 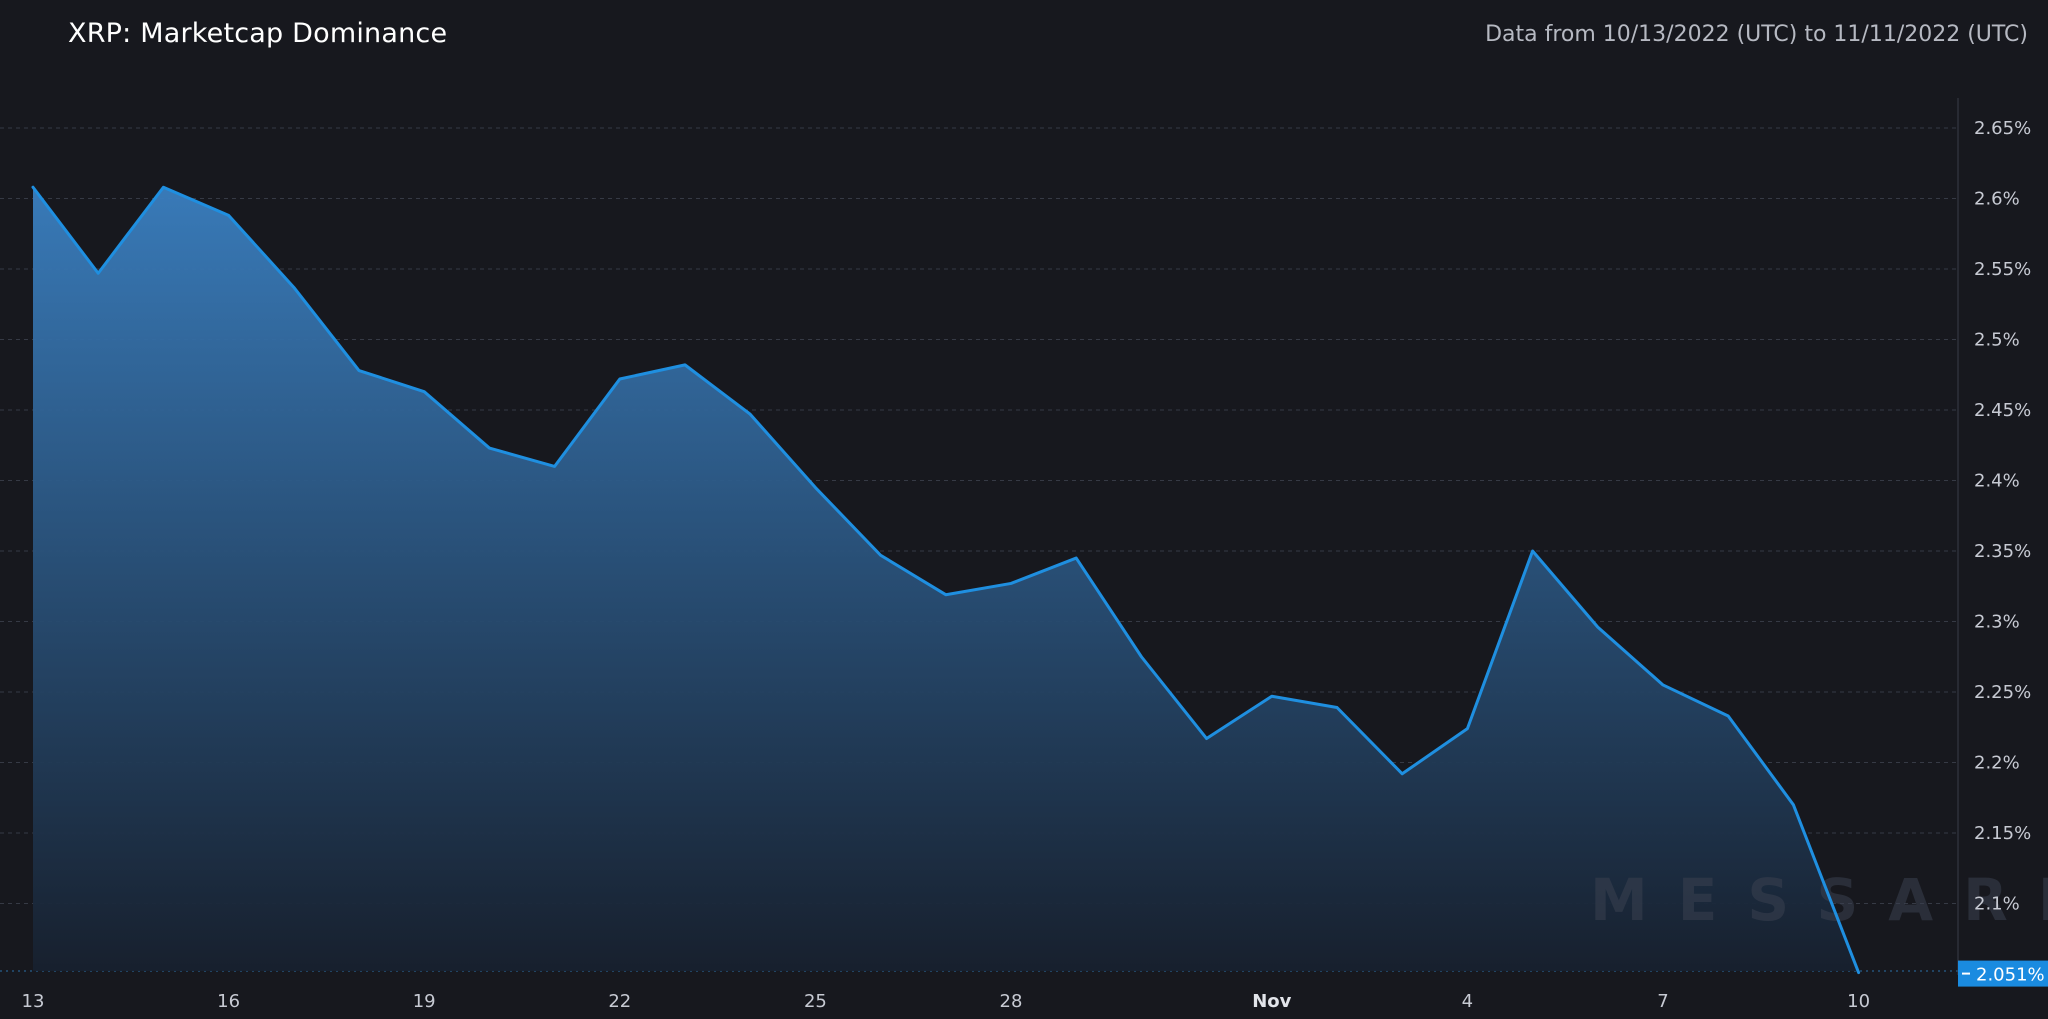 I want to click on y-tick-label: 2.3%, so click(x=1997, y=622).